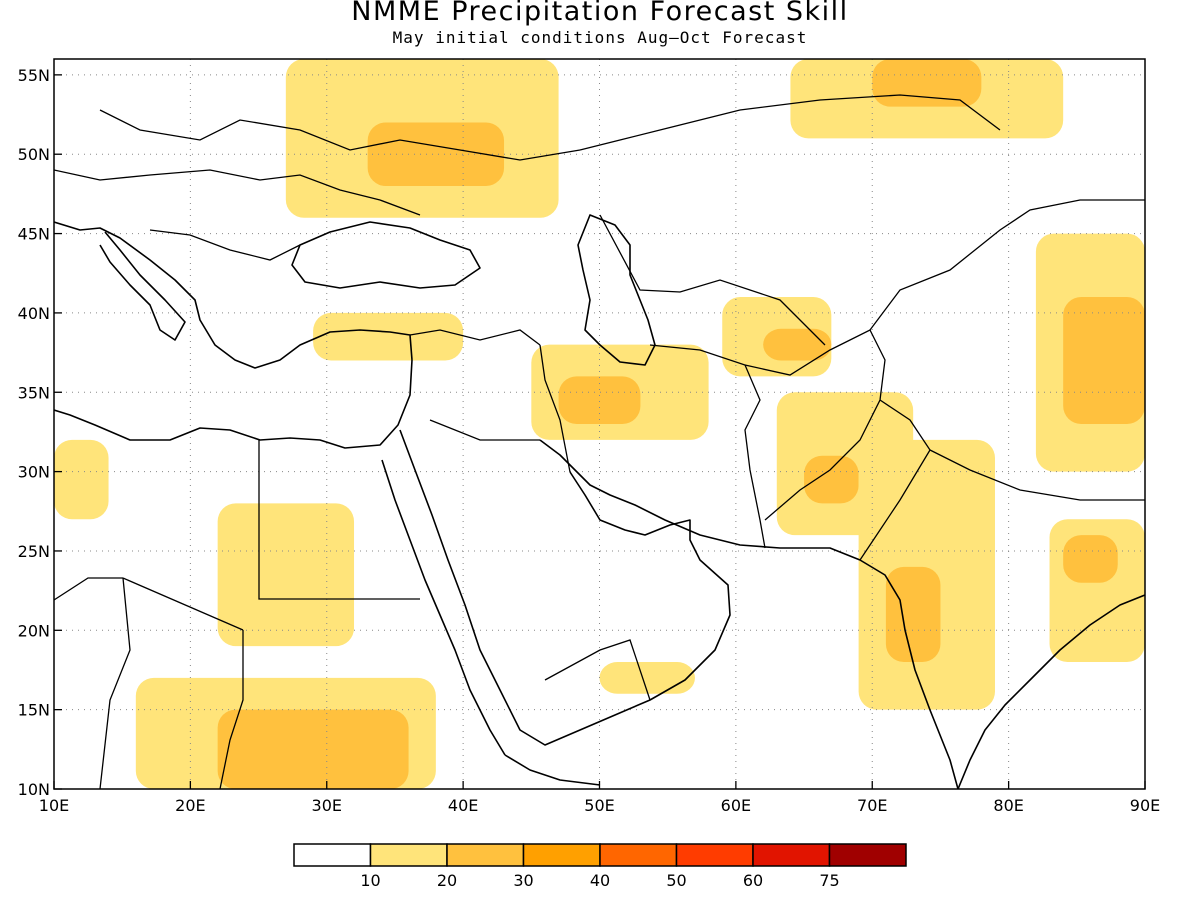 Image resolution: width=1200 pixels, height=900 pixels. I want to click on italy-coast, so click(142, 286).